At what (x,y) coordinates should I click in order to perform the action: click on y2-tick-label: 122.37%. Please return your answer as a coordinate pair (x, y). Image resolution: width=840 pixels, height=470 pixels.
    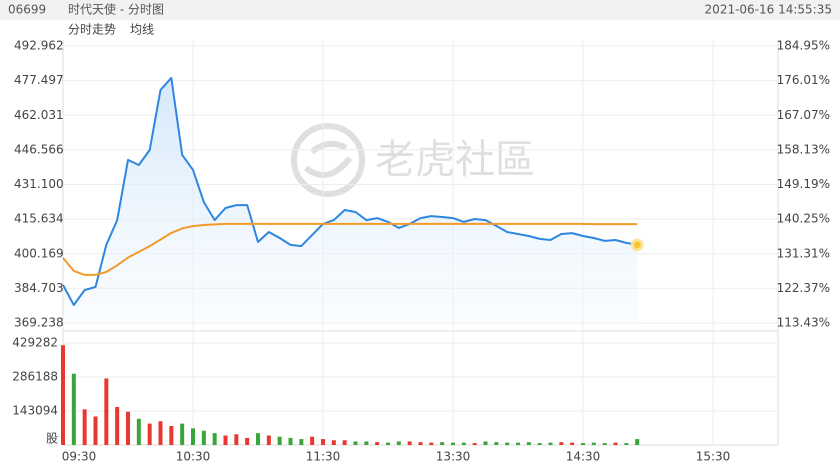
    Looking at the image, I should click on (803, 288).